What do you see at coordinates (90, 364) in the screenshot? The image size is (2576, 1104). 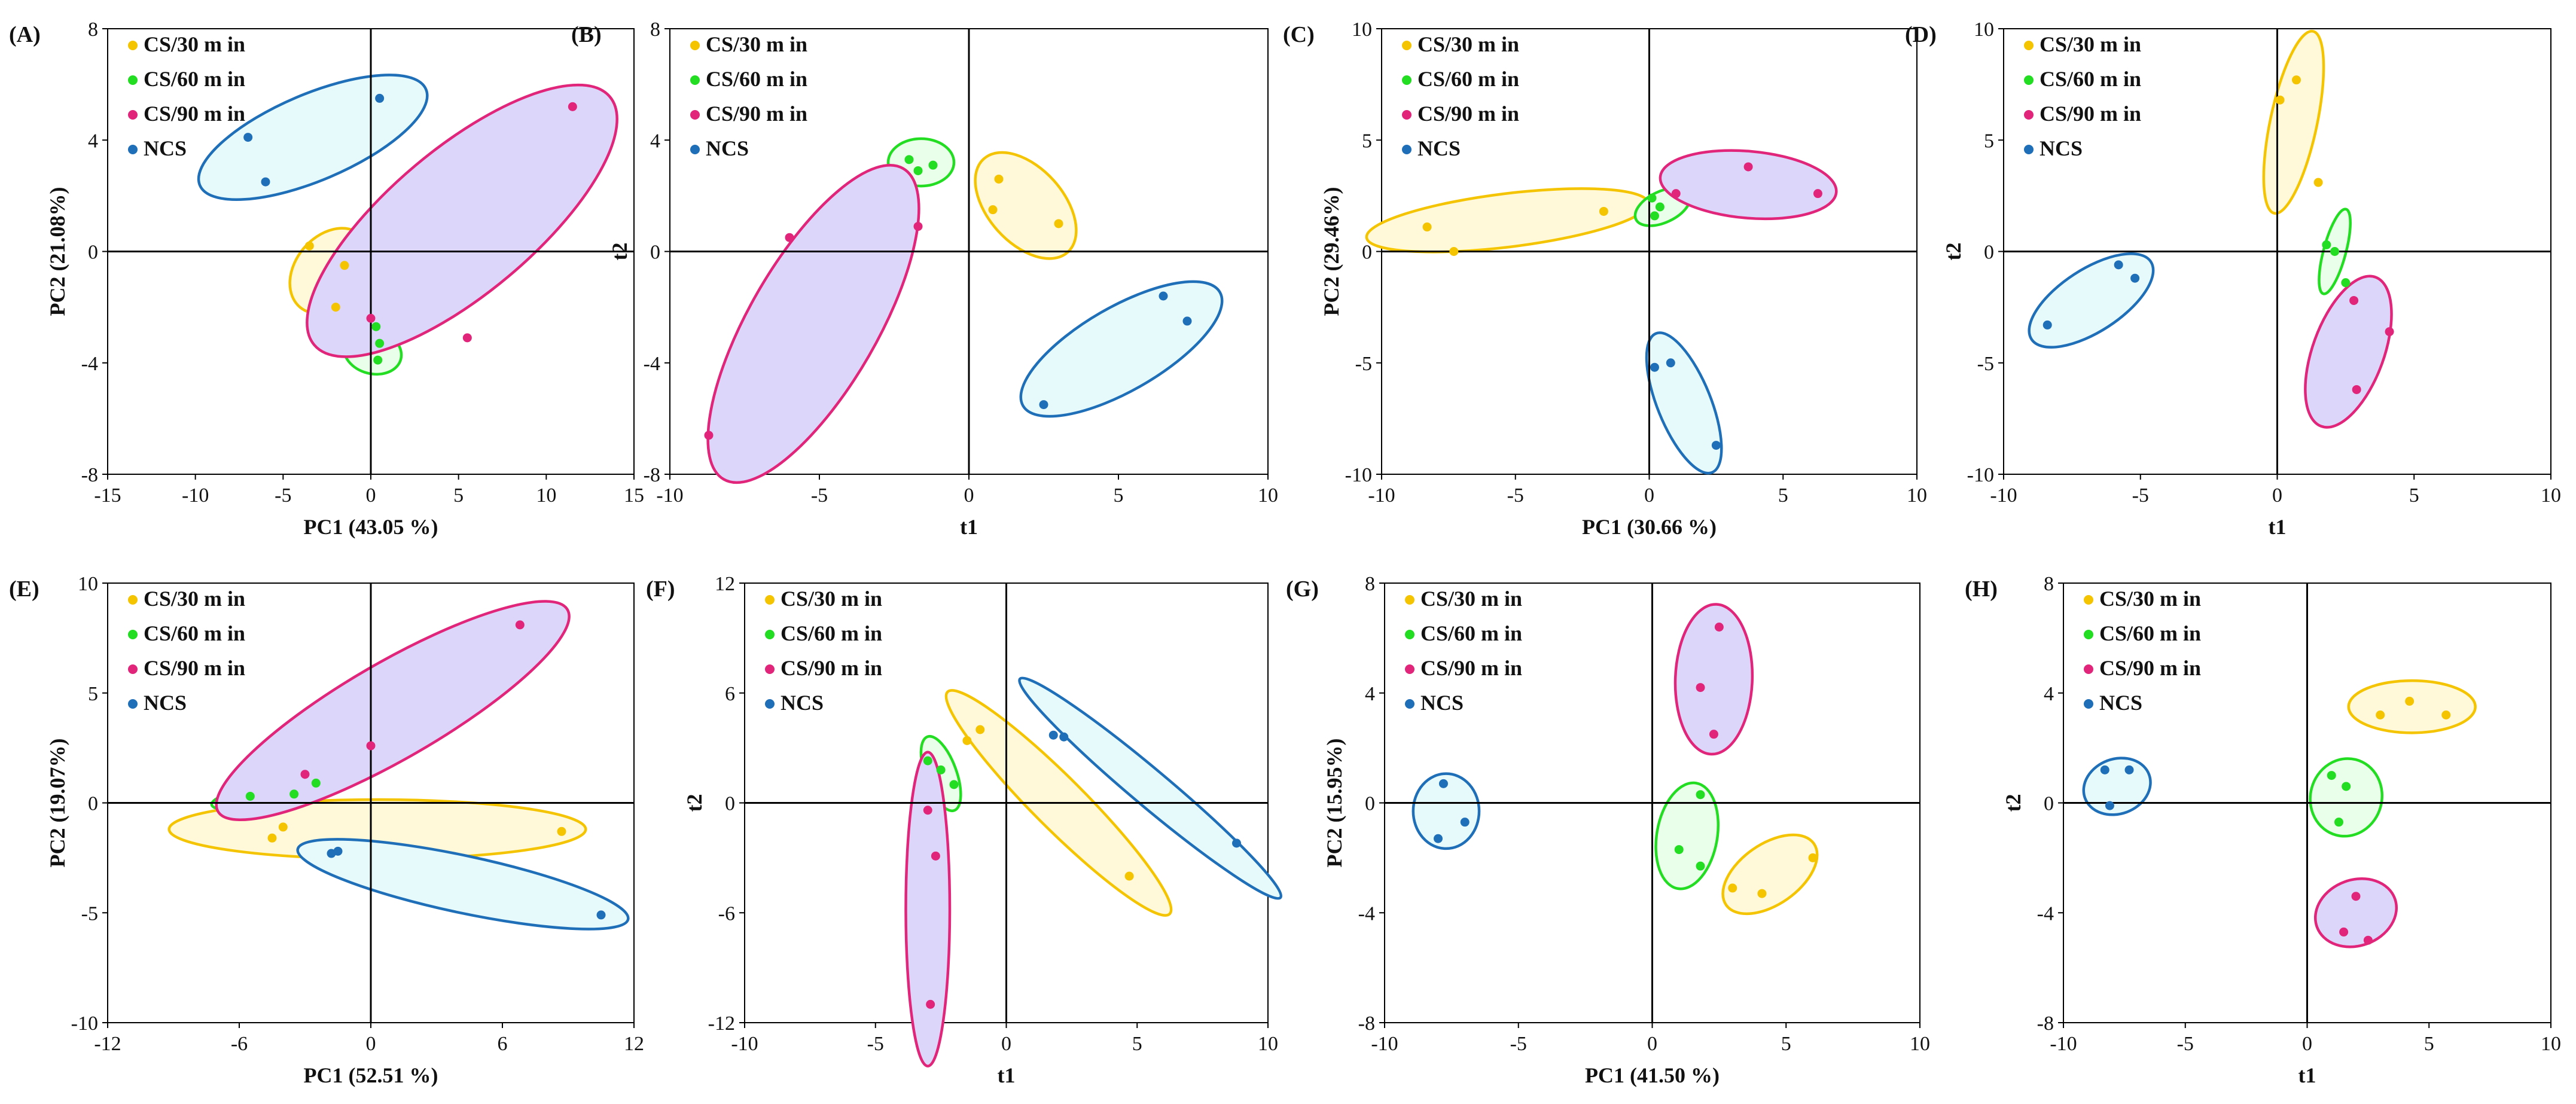 I see `panel-a-y-tick-label: -4` at bounding box center [90, 364].